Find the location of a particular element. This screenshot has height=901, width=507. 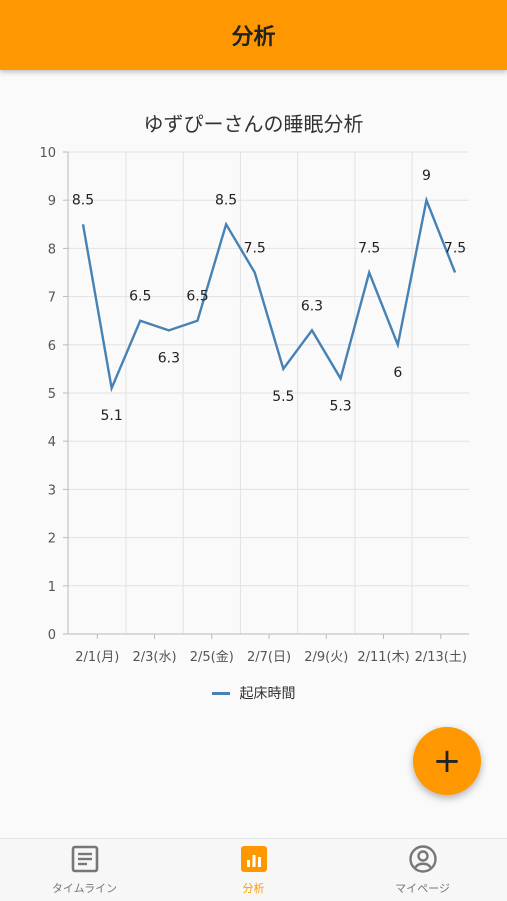

data-label: 9 is located at coordinates (426, 176).